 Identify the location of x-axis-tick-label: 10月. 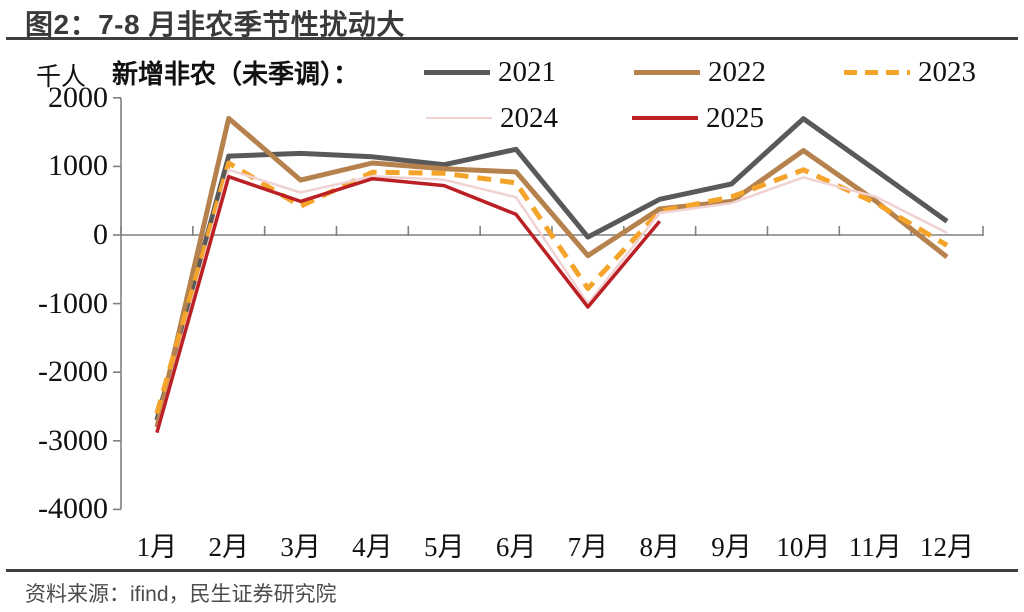
(803, 547).